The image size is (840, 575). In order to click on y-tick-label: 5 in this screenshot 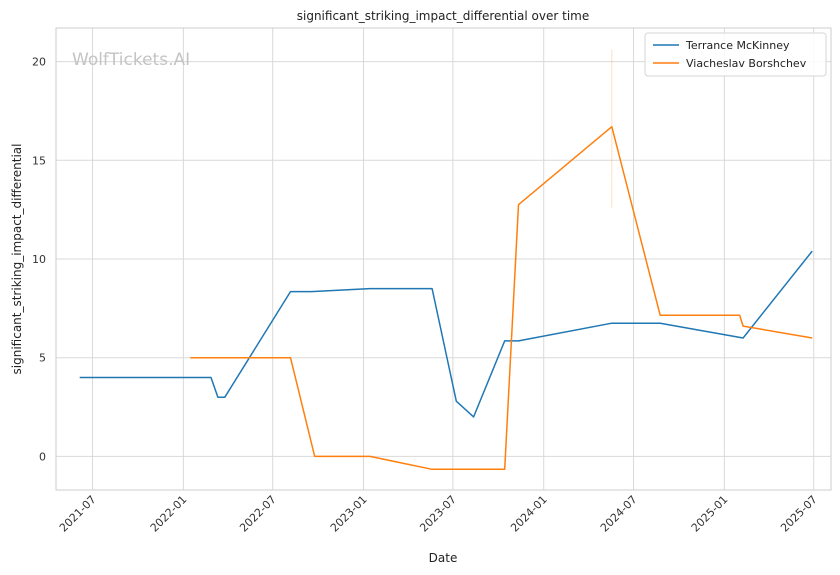, I will do `click(42, 358)`.